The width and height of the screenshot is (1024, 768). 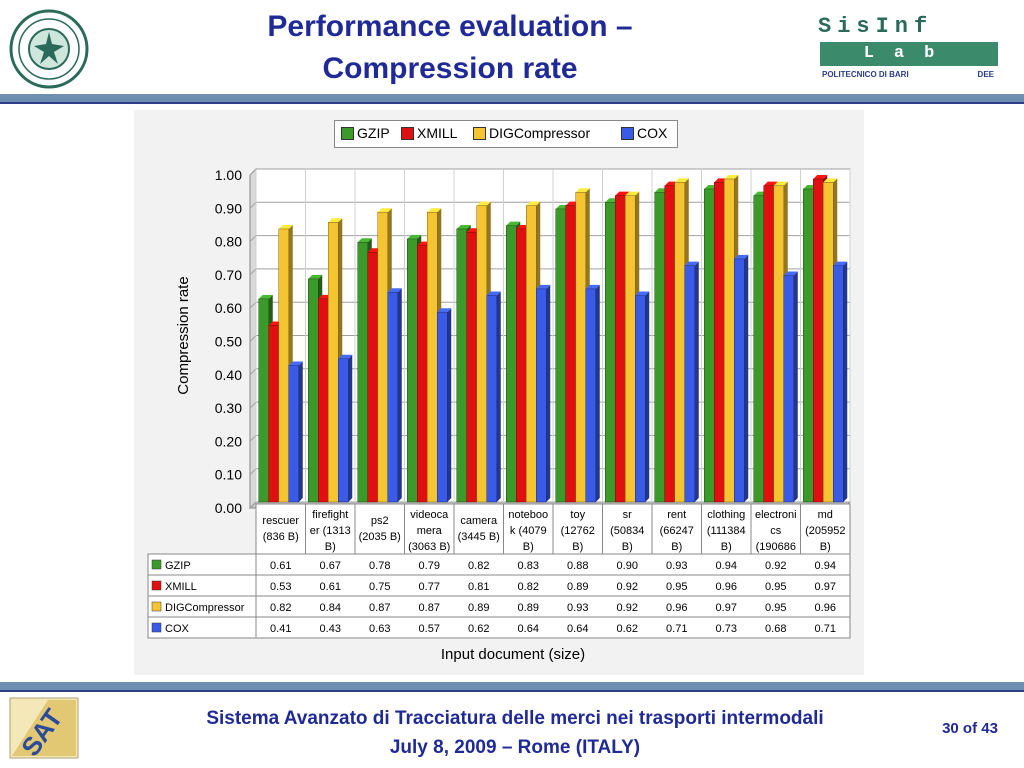 I want to click on table-series-label: XMILL, so click(x=181, y=587).